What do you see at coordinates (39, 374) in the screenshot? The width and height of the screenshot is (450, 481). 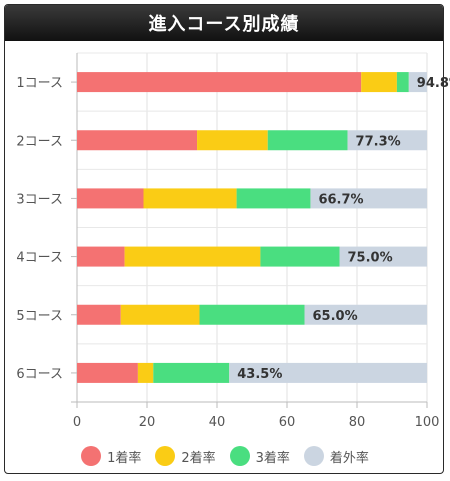 I see `category-label: 6コース` at bounding box center [39, 374].